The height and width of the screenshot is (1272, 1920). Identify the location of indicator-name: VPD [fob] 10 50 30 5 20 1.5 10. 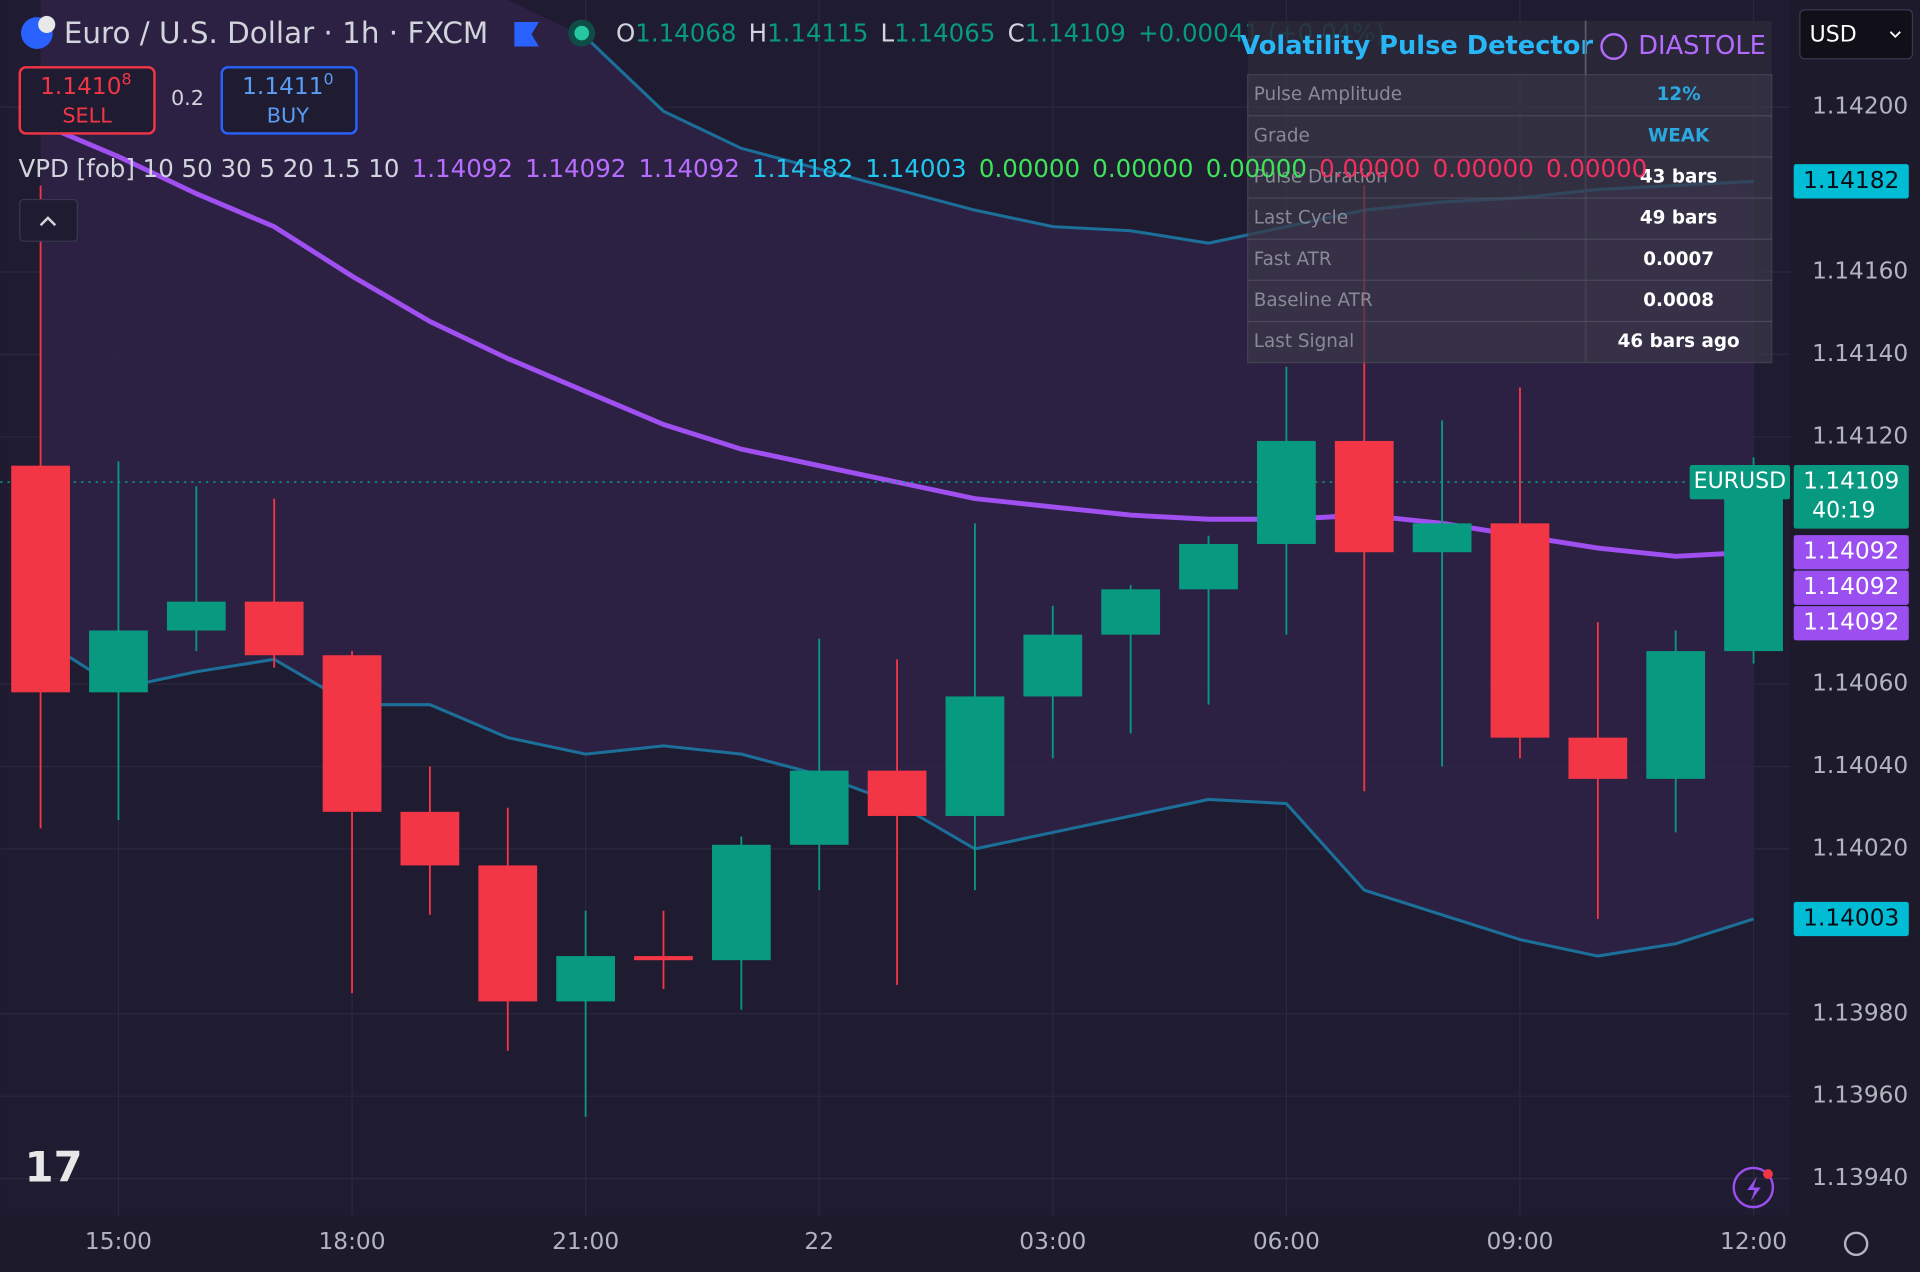
(209, 168).